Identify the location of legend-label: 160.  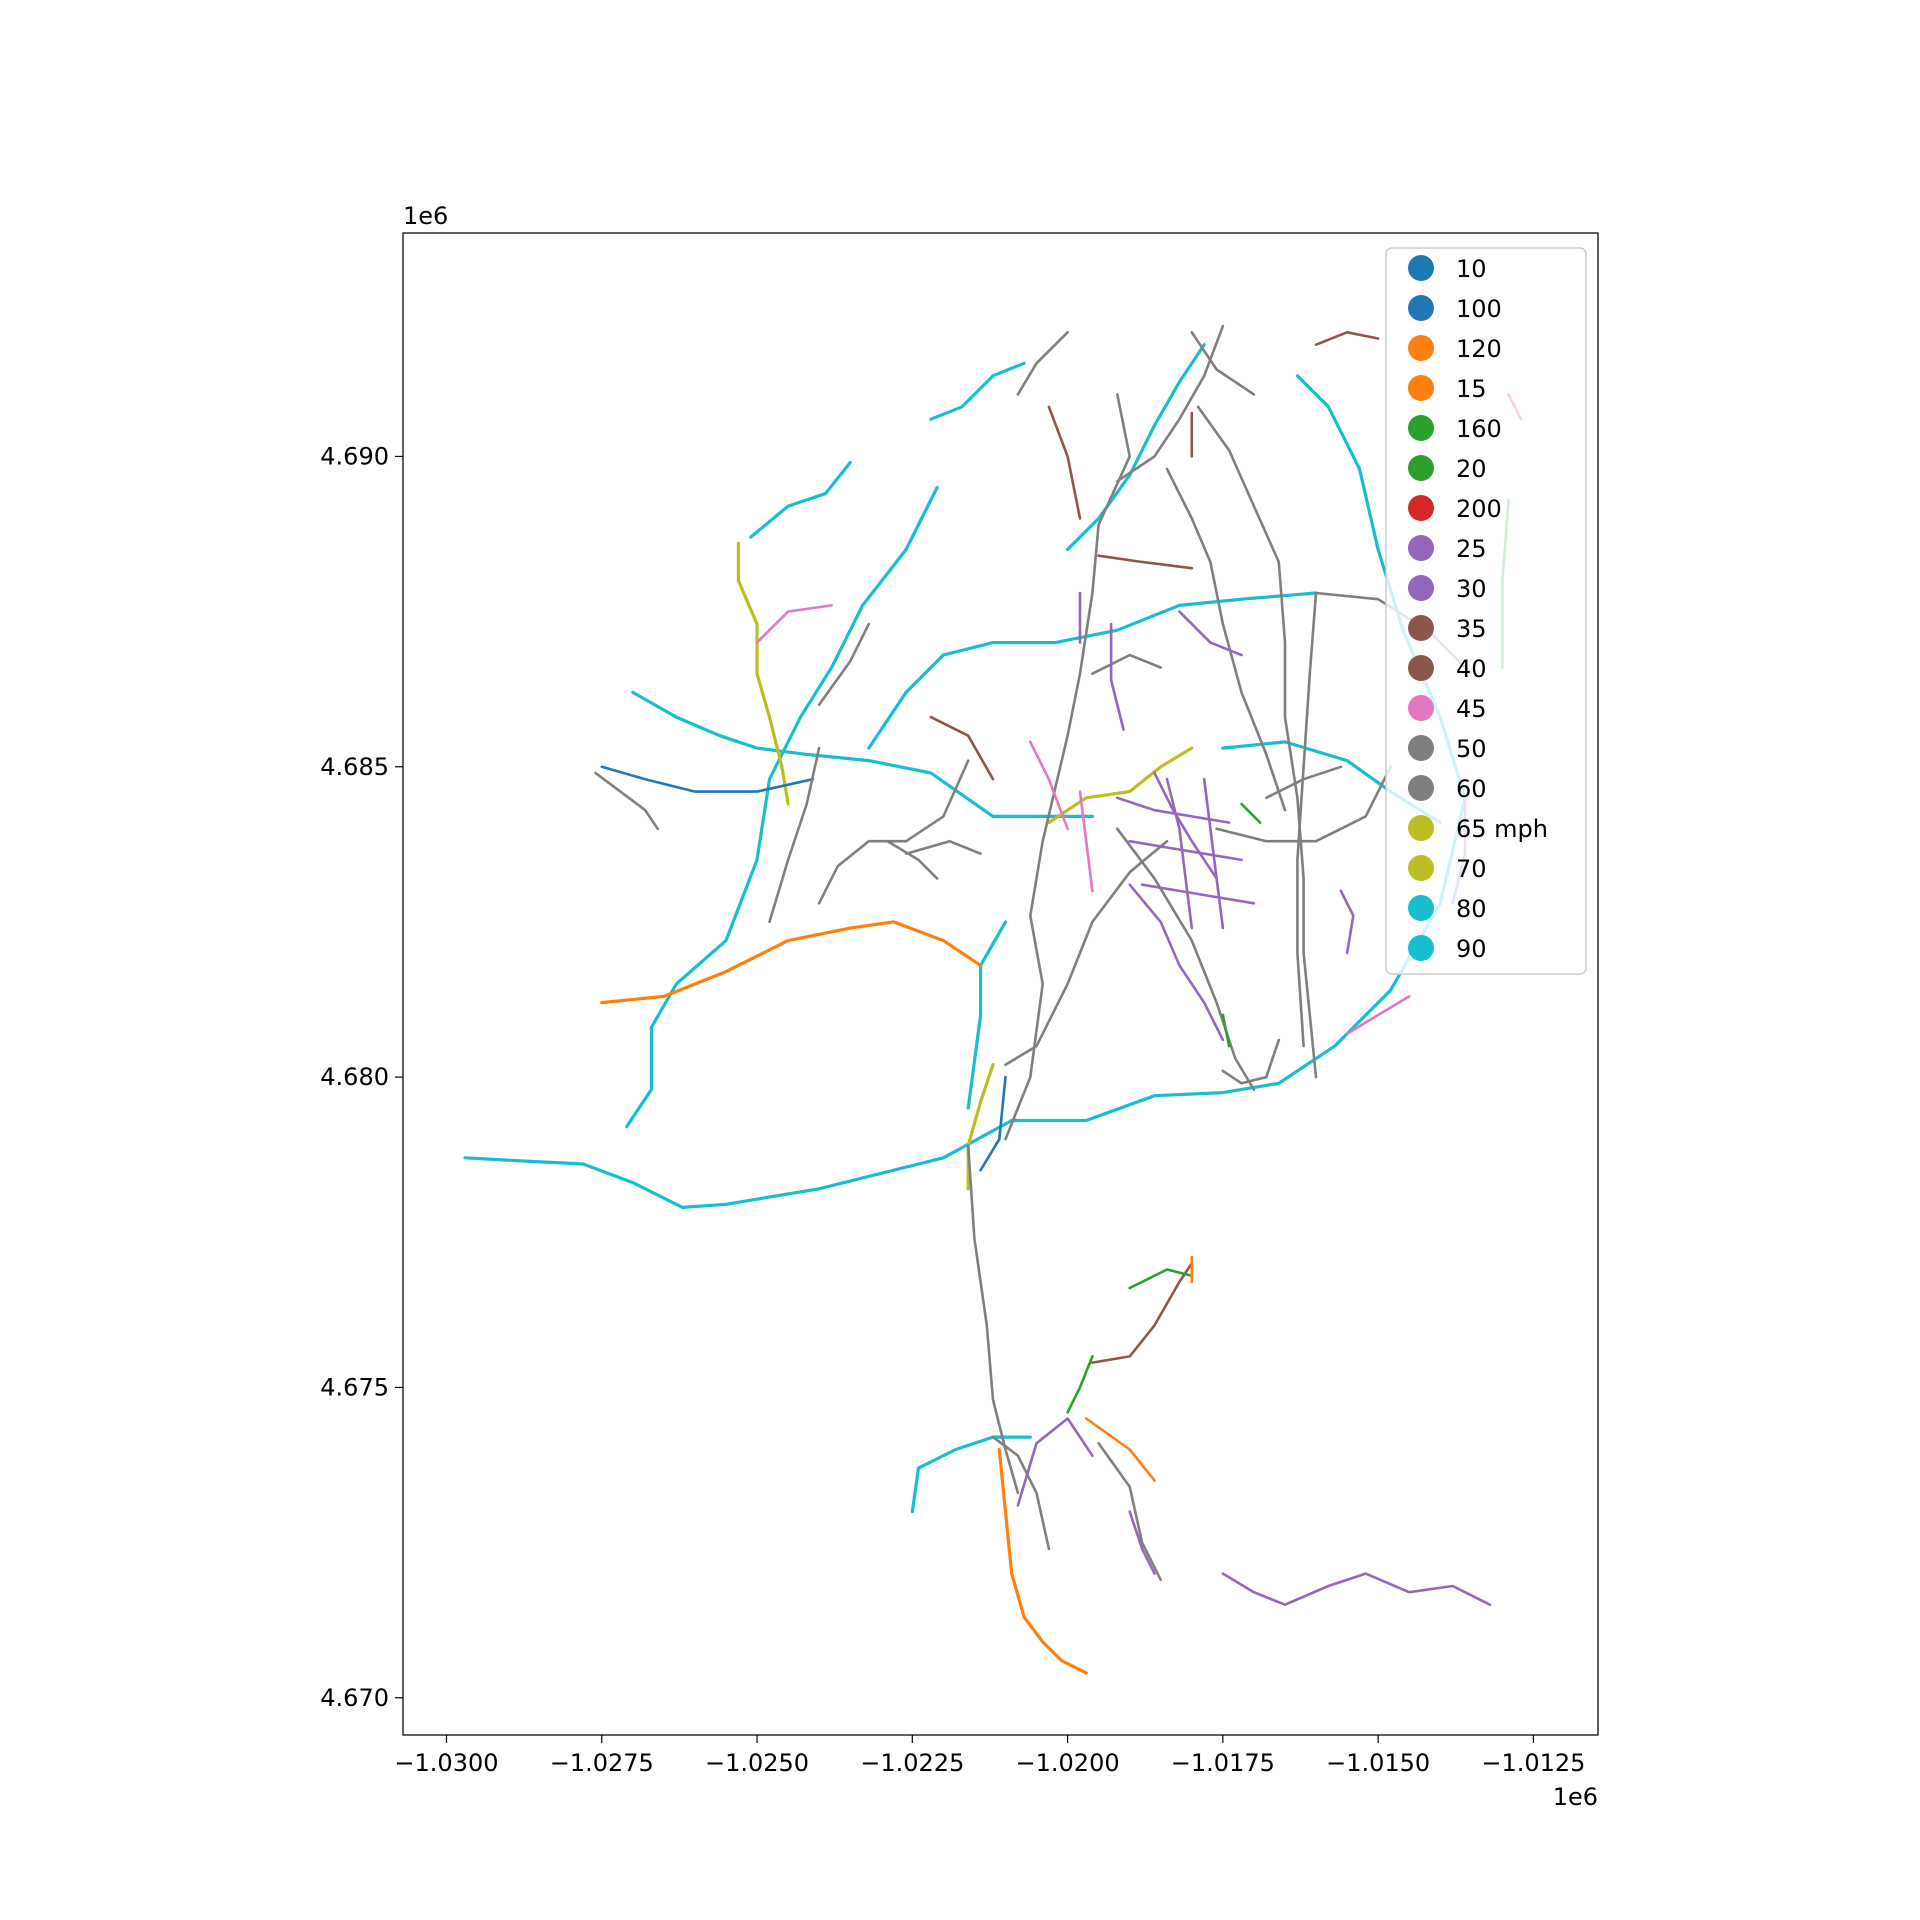
(1479, 429).